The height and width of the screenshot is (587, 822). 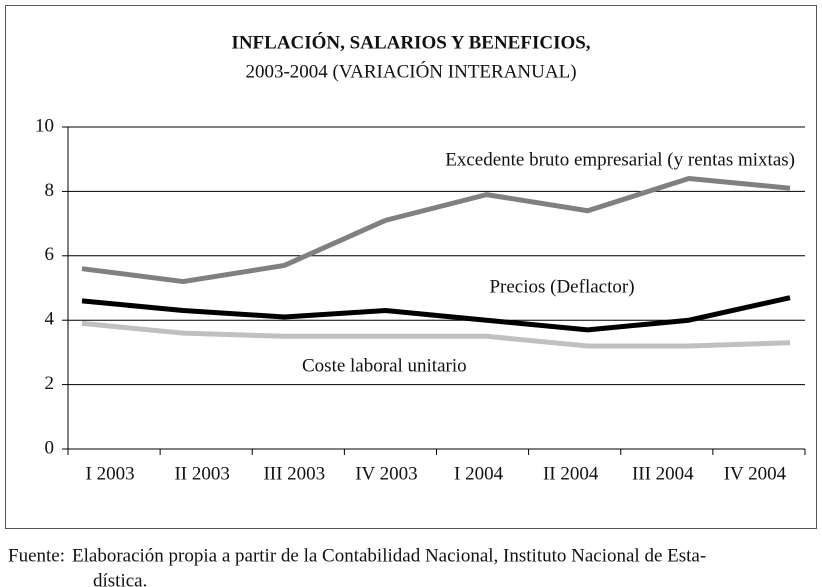 I want to click on x-tick-label: I 2003, so click(x=110, y=473).